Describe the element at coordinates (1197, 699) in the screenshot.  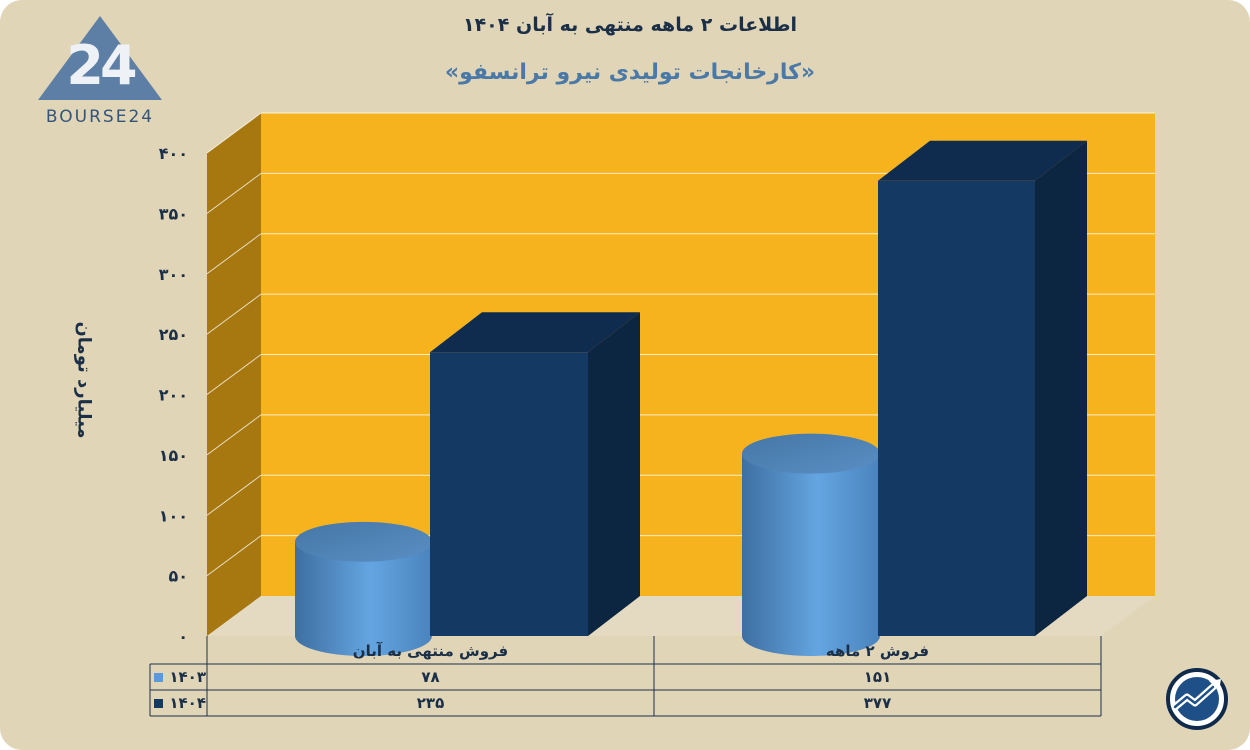
I see `trend-arrow-icon` at that location.